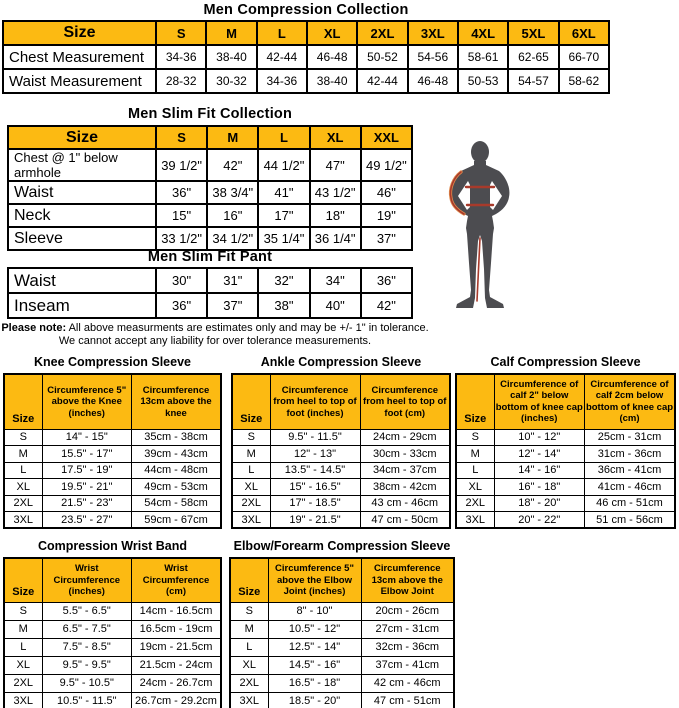  Describe the element at coordinates (332, 81) in the screenshot. I see `table-cell: 38-40` at that location.